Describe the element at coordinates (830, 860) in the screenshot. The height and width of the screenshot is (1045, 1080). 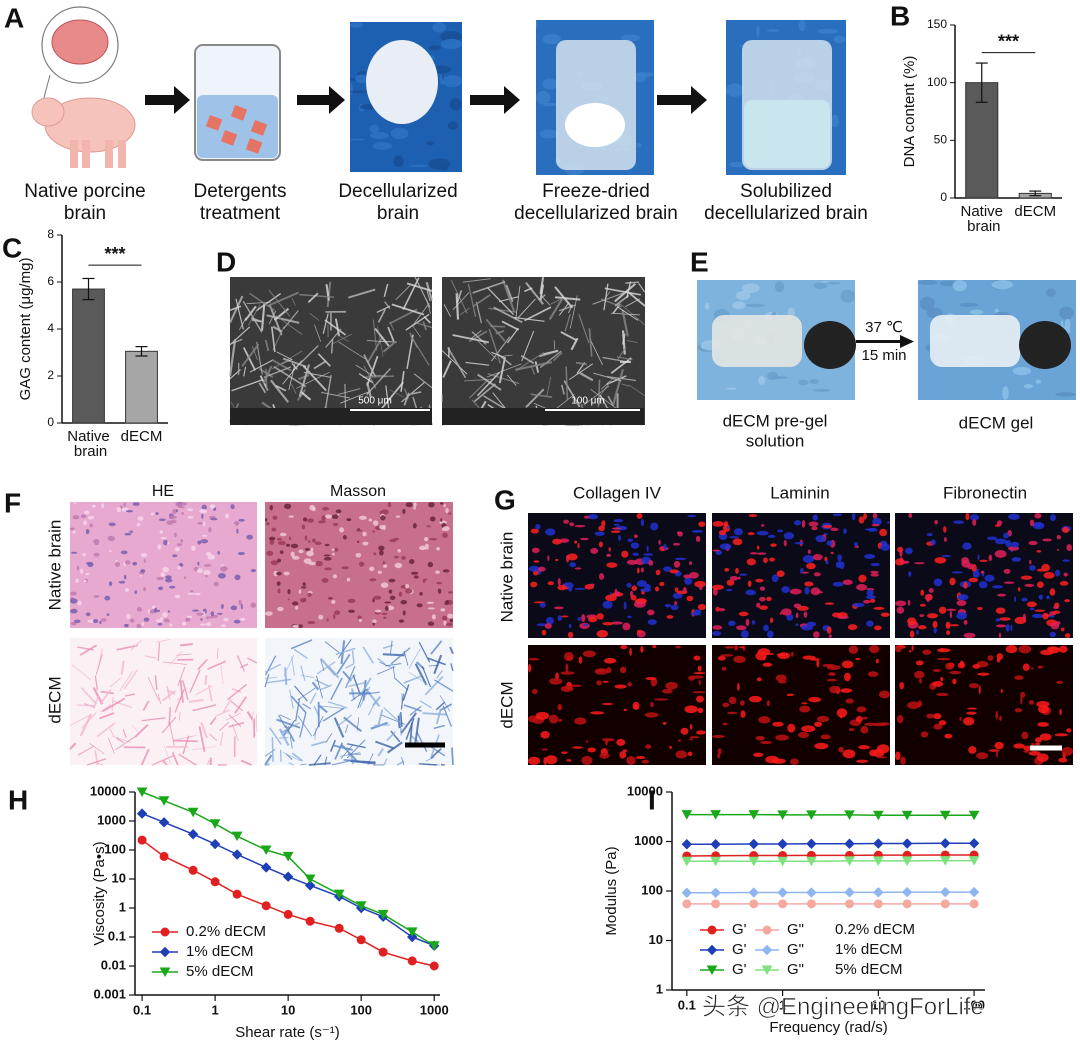
I see `series-line` at that location.